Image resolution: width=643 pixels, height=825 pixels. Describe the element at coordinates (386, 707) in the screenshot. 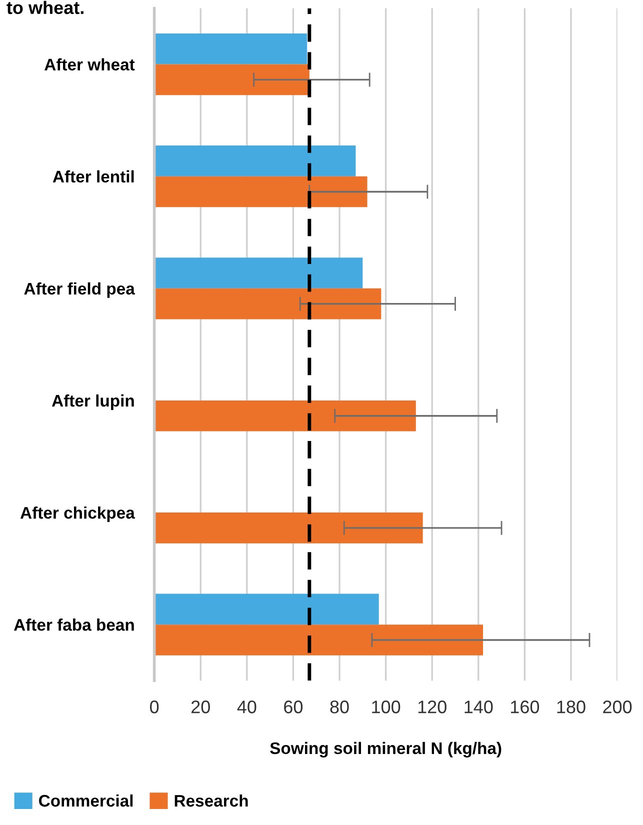

I see `x-tick-label: 100` at that location.